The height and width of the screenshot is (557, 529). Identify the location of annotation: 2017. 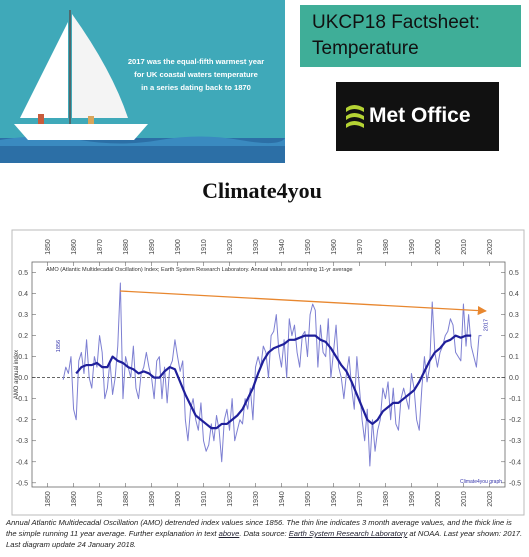
(487, 325).